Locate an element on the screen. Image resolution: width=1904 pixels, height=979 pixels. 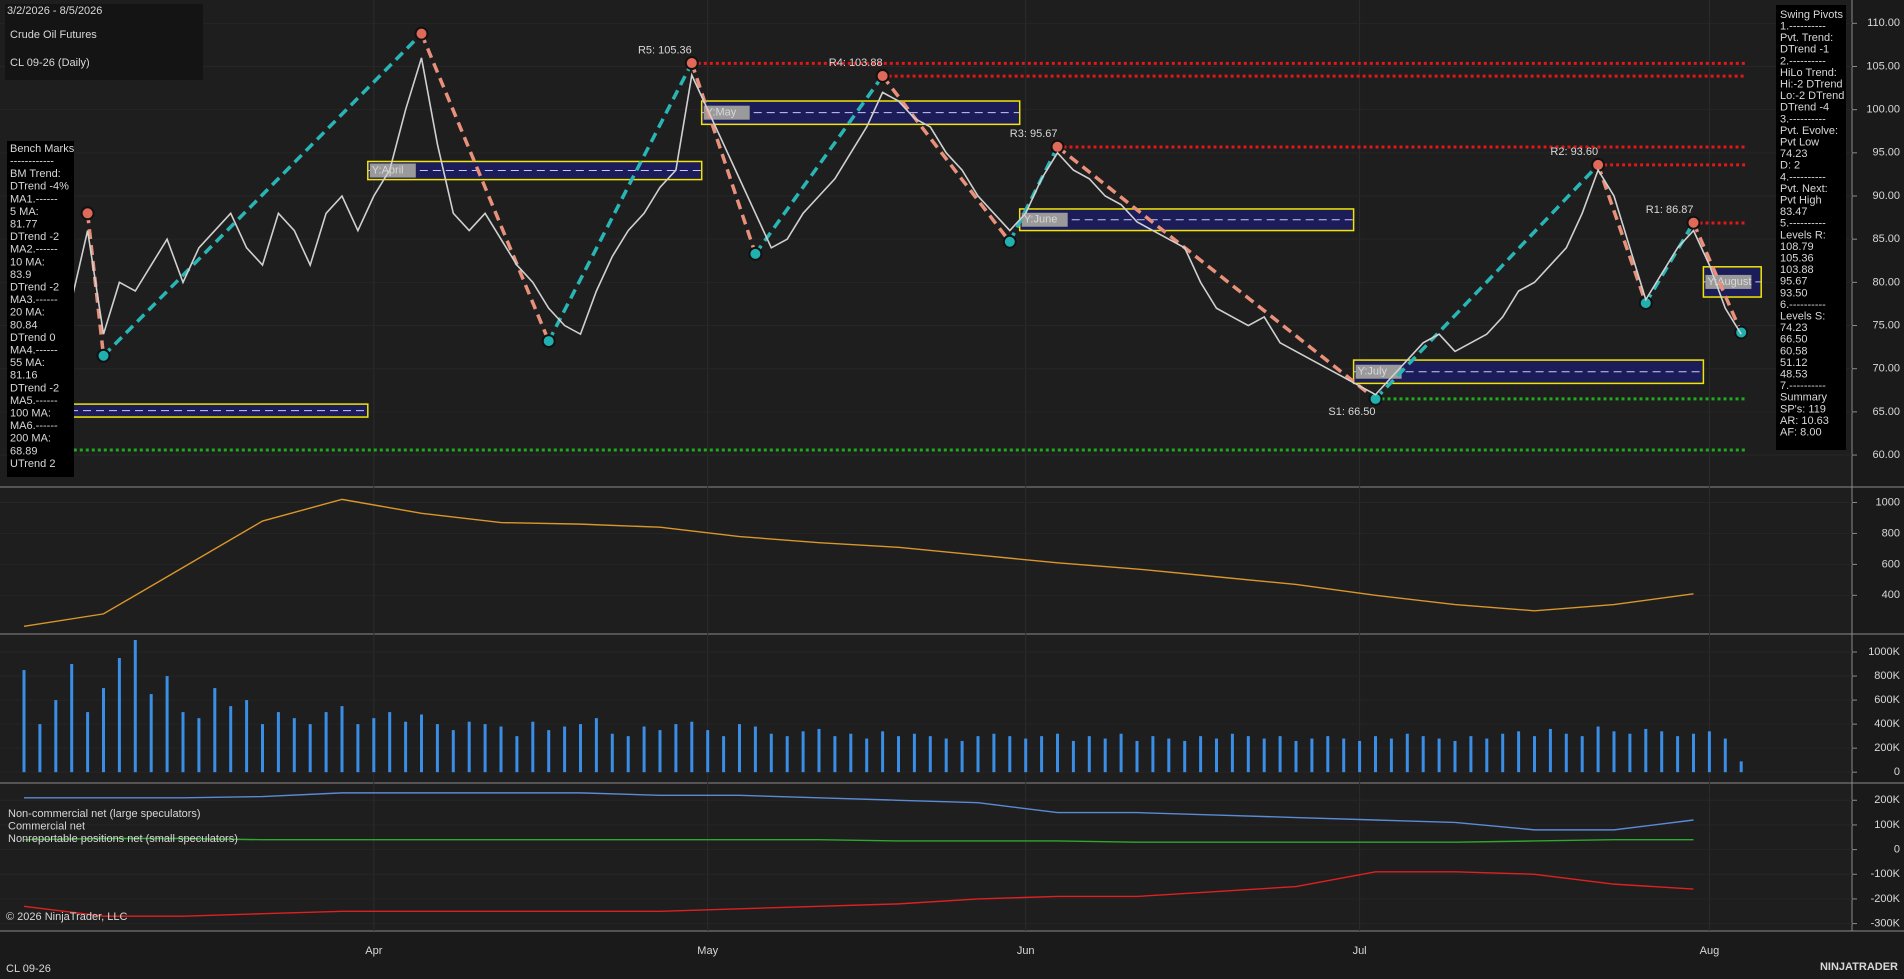
legend-entry: Non-commercial net (large speculators) is located at coordinates (104, 814).